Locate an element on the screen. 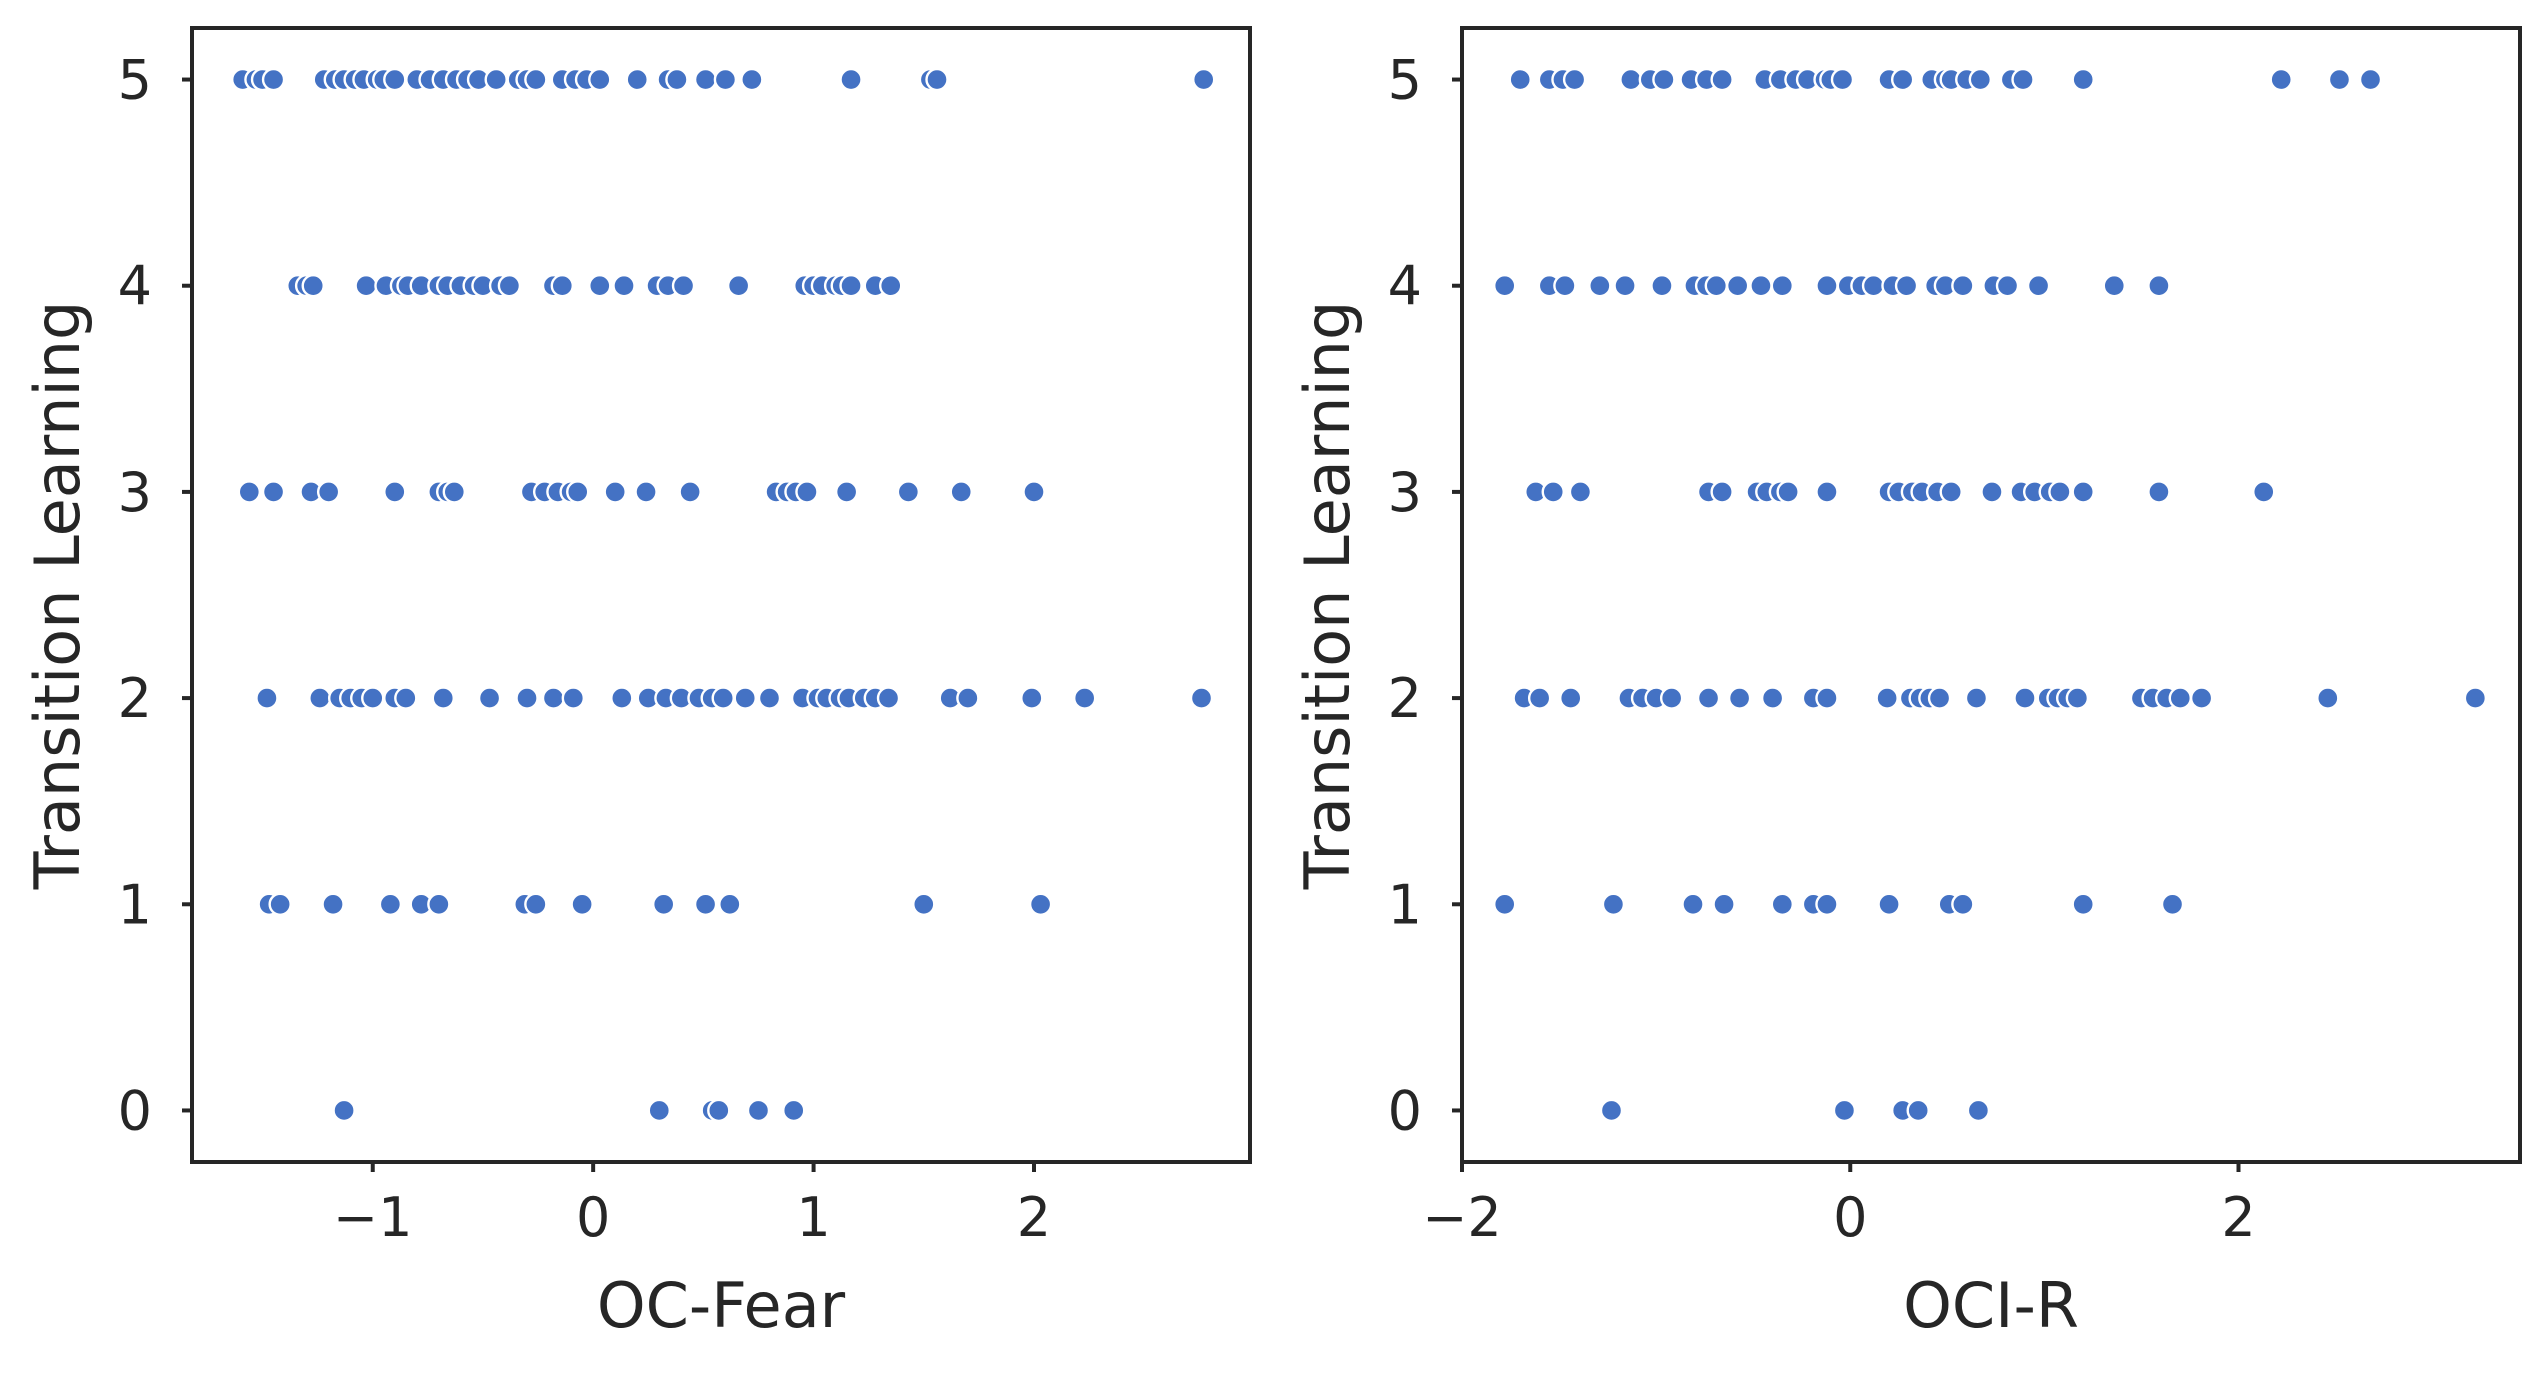 The image size is (2546, 1374). y-tick-label: 4 is located at coordinates (135, 286).